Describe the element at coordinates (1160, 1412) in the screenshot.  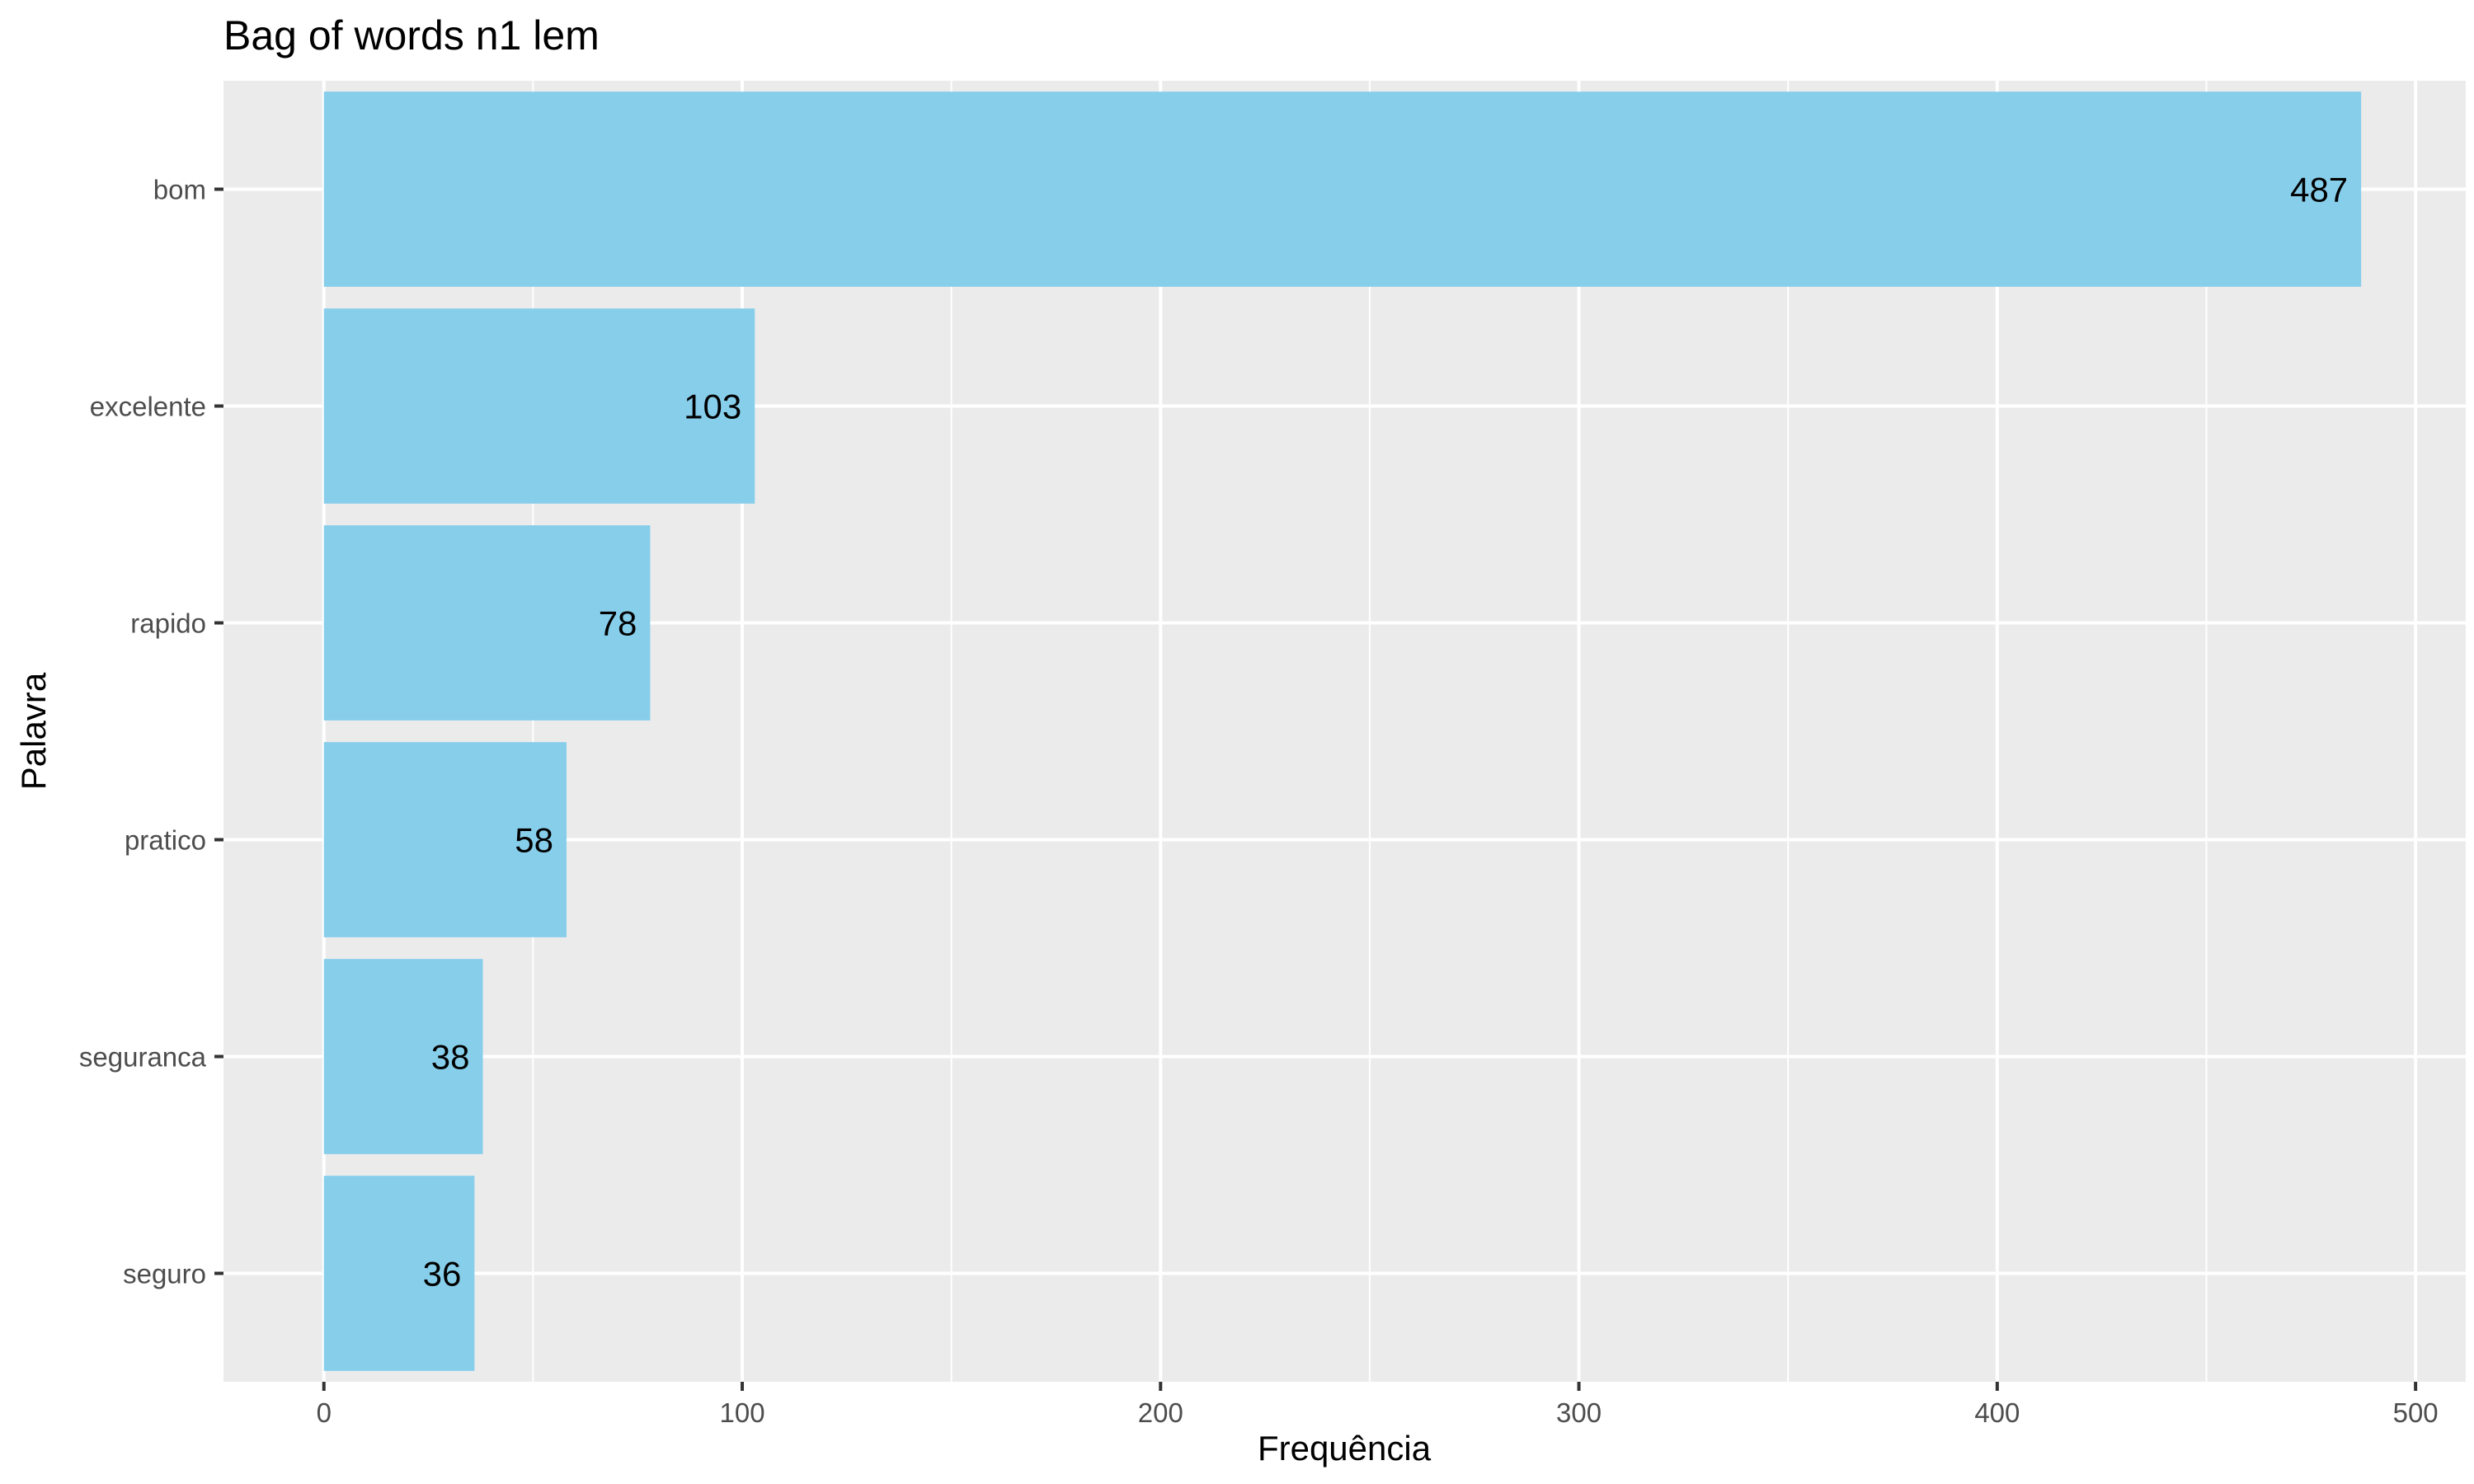
I see `x-tick-label: 200` at that location.